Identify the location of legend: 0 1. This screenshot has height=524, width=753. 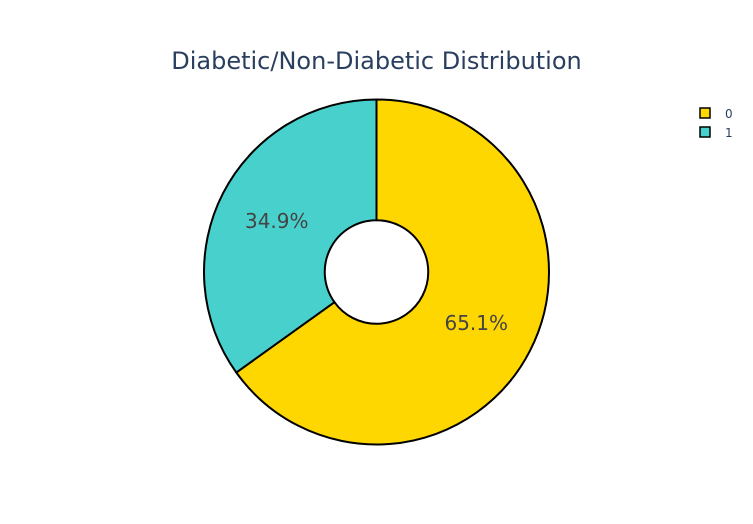
(716, 123).